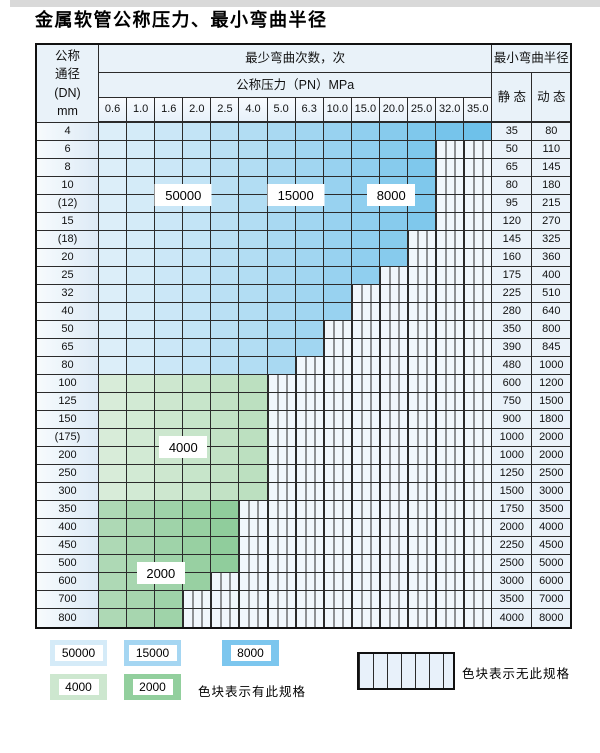  I want to click on static-radius-cell: 145, so click(512, 240).